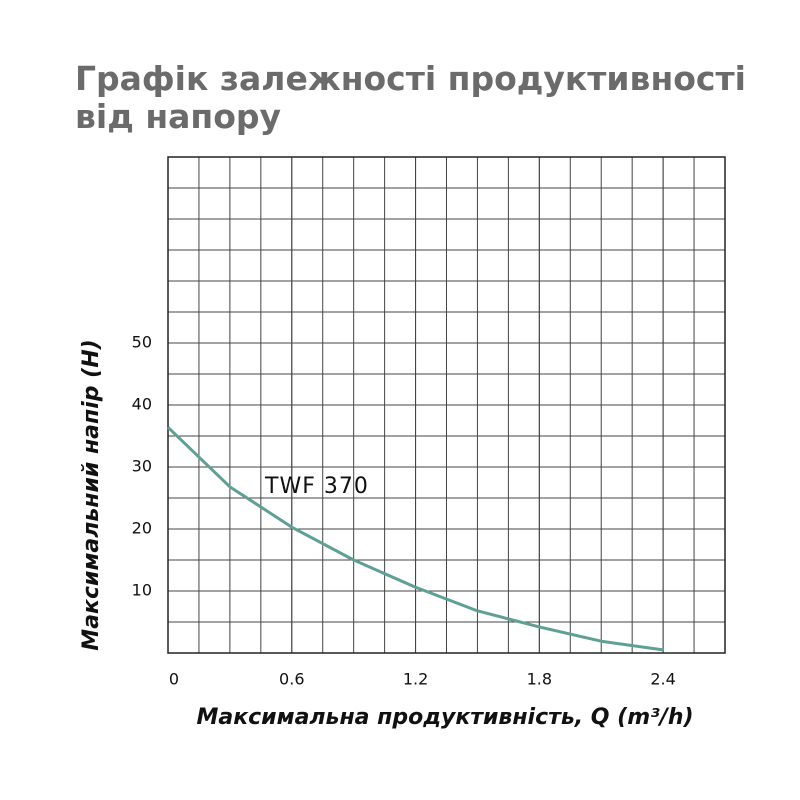 This screenshot has height=800, width=800. What do you see at coordinates (291, 679) in the screenshot?
I see `x-tick-label: 0.6` at bounding box center [291, 679].